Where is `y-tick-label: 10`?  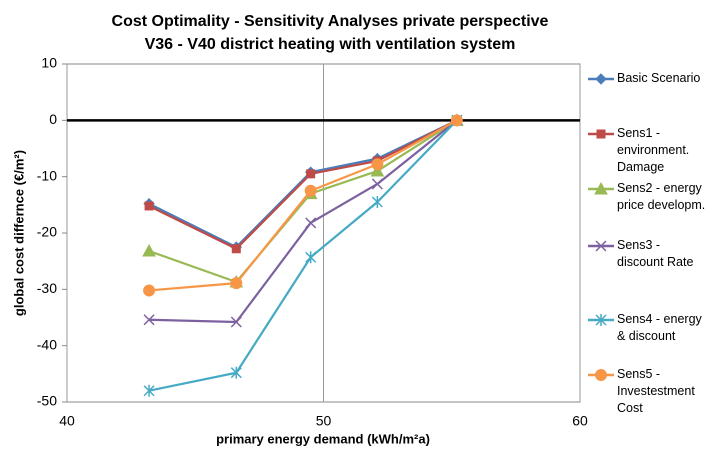 y-tick-label: 10 is located at coordinates (49, 63).